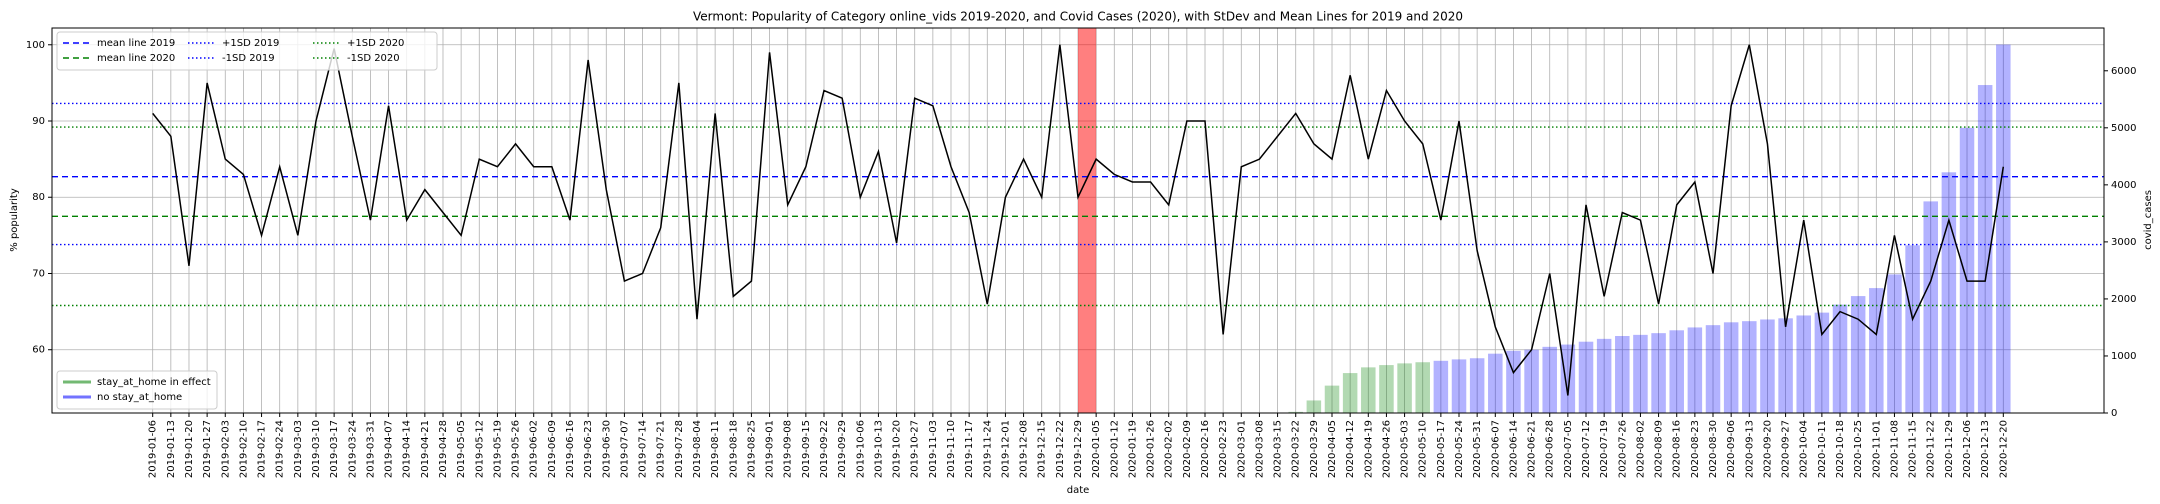 The width and height of the screenshot is (2160, 504). I want to click on legend-box, so click(247, 51).